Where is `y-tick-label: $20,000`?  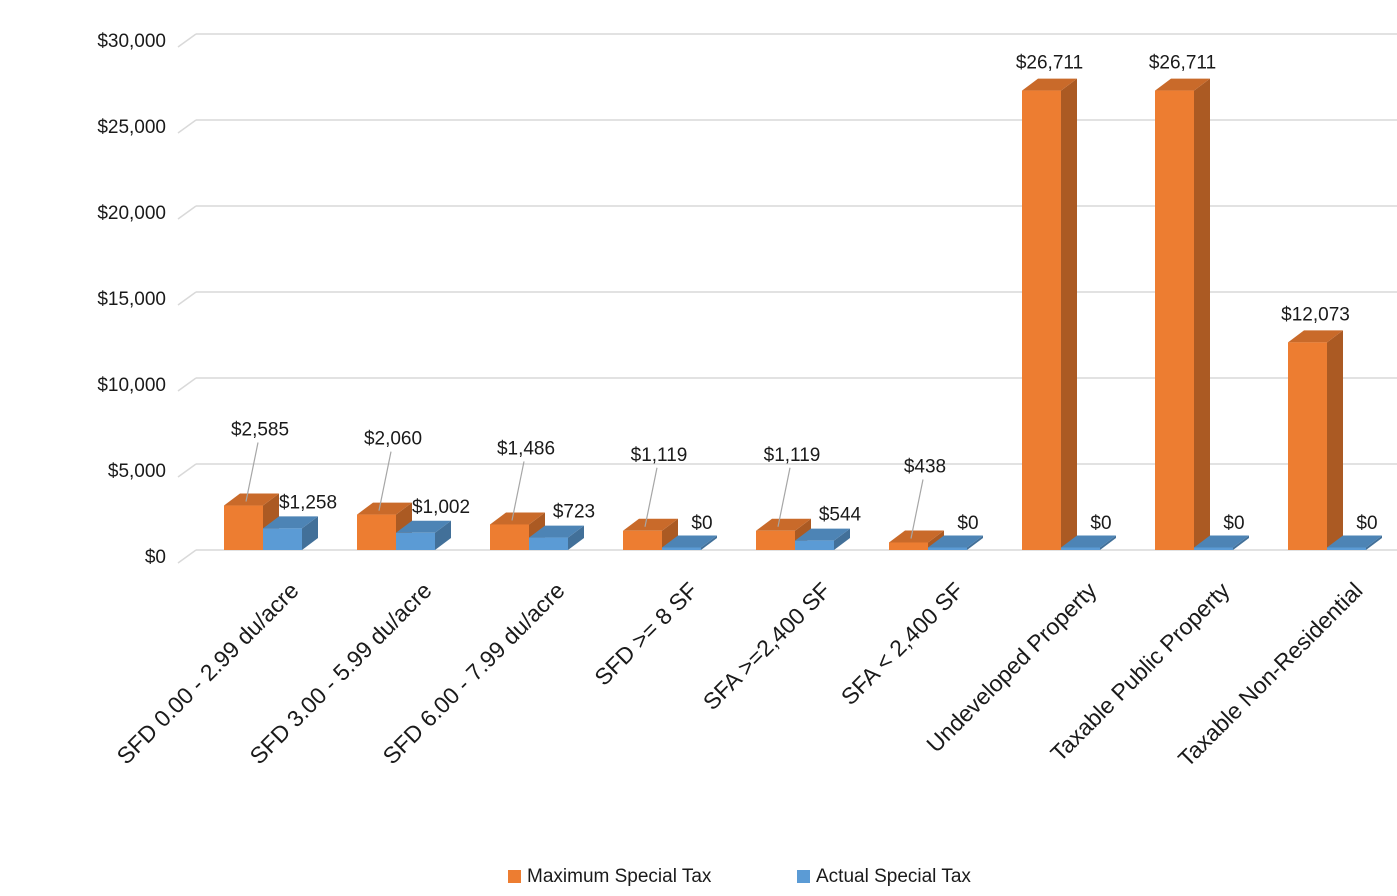
y-tick-label: $20,000 is located at coordinates (131, 213).